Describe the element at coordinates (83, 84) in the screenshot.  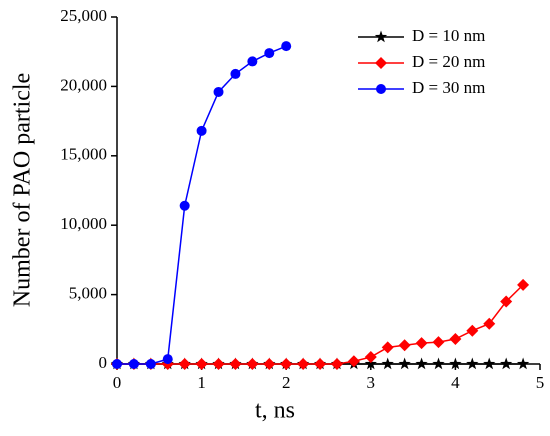
I see `y-tick-label: 20,000` at that location.